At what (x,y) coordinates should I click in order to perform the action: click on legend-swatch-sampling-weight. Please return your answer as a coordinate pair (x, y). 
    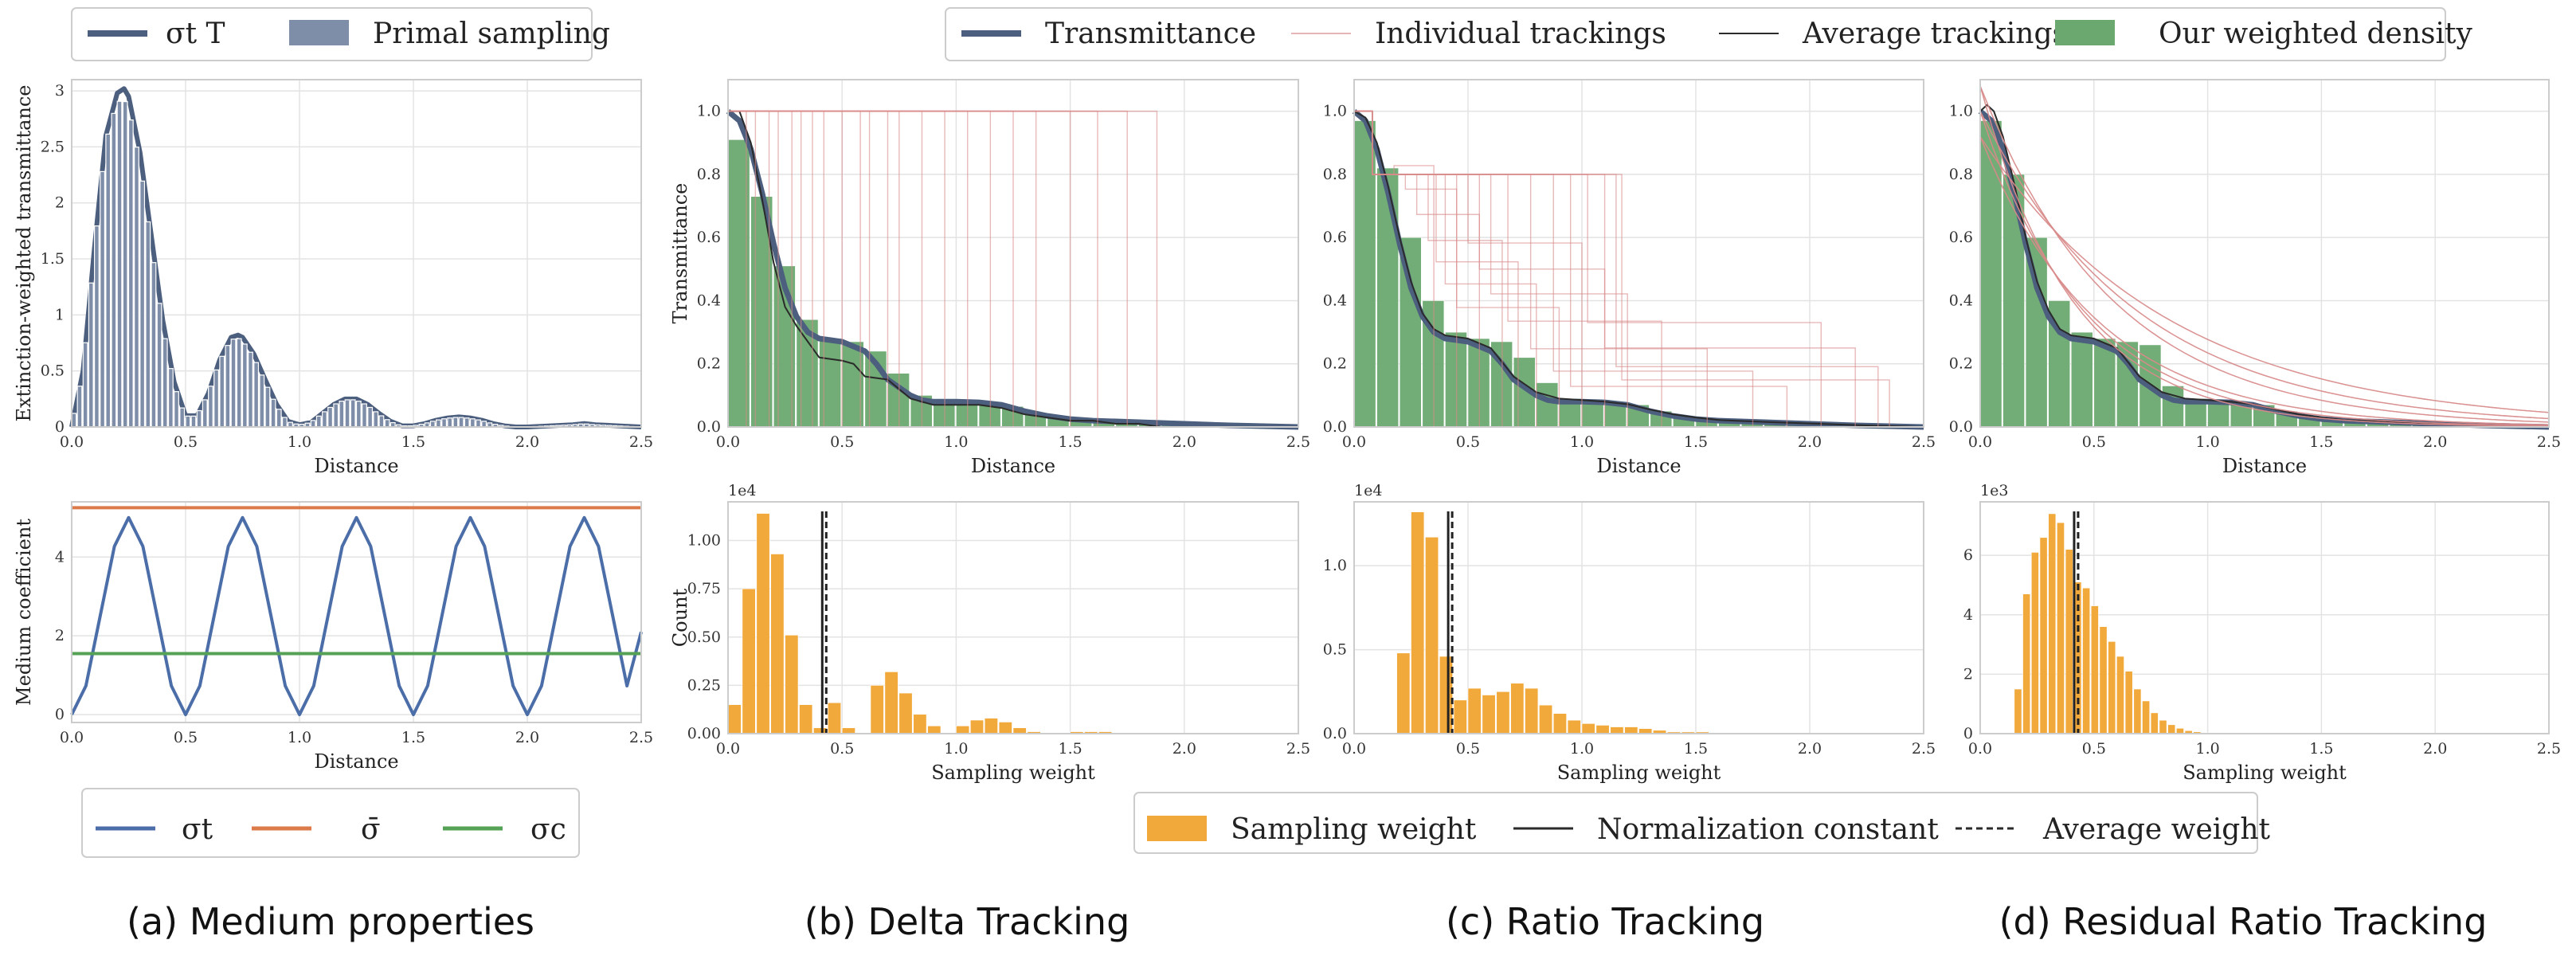
    Looking at the image, I should click on (1177, 828).